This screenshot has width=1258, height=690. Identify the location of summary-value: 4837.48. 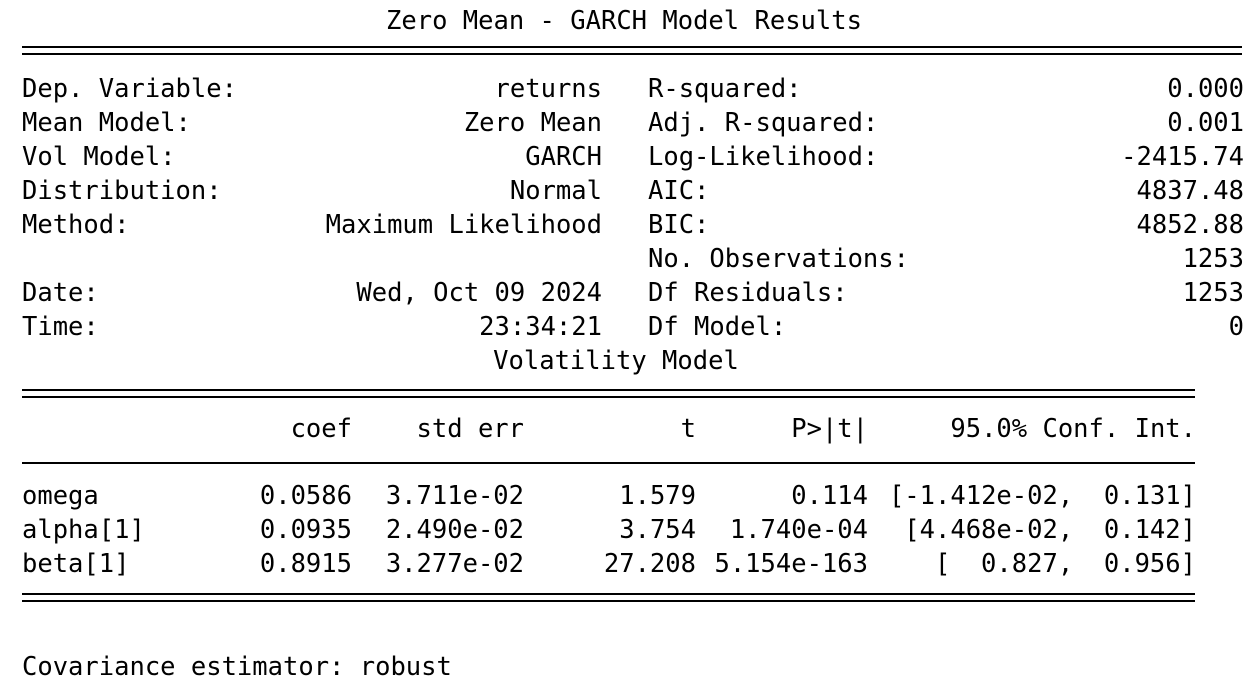
(1190, 191).